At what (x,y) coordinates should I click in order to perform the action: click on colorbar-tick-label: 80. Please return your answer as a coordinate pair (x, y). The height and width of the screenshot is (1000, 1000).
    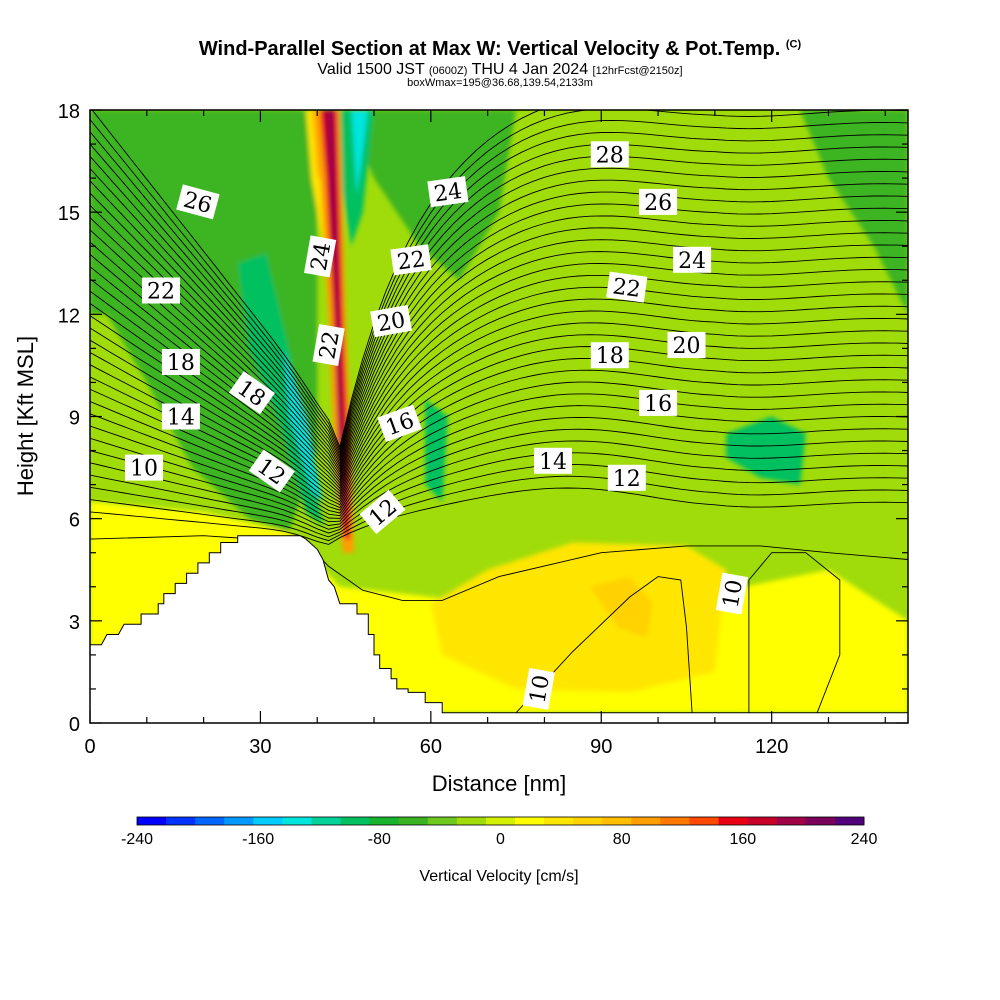
    Looking at the image, I should click on (622, 839).